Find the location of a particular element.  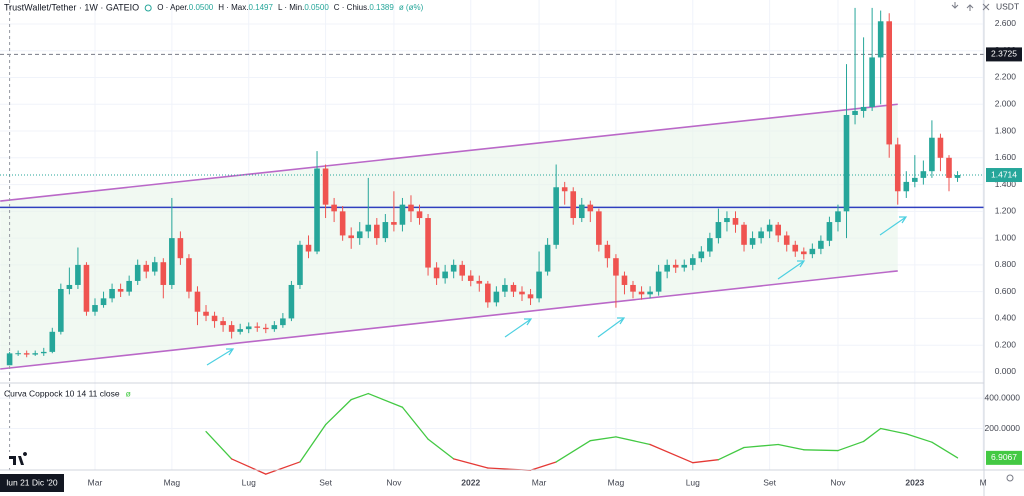

y2-tick-label: 400.0000 is located at coordinates (1003, 397).